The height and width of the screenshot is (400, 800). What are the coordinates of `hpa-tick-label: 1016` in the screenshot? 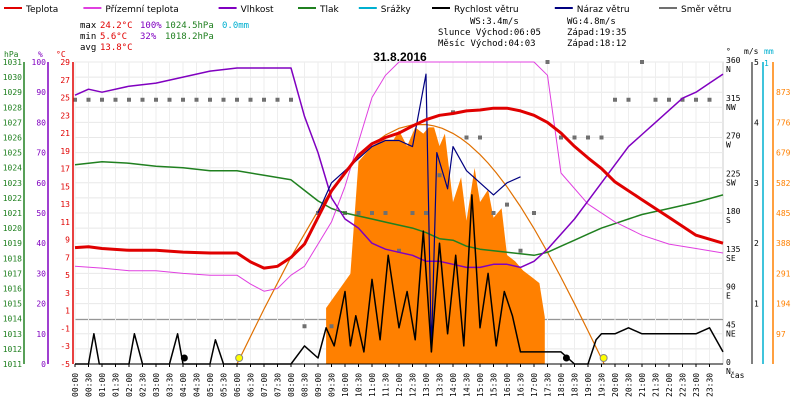 It's located at (12, 289).